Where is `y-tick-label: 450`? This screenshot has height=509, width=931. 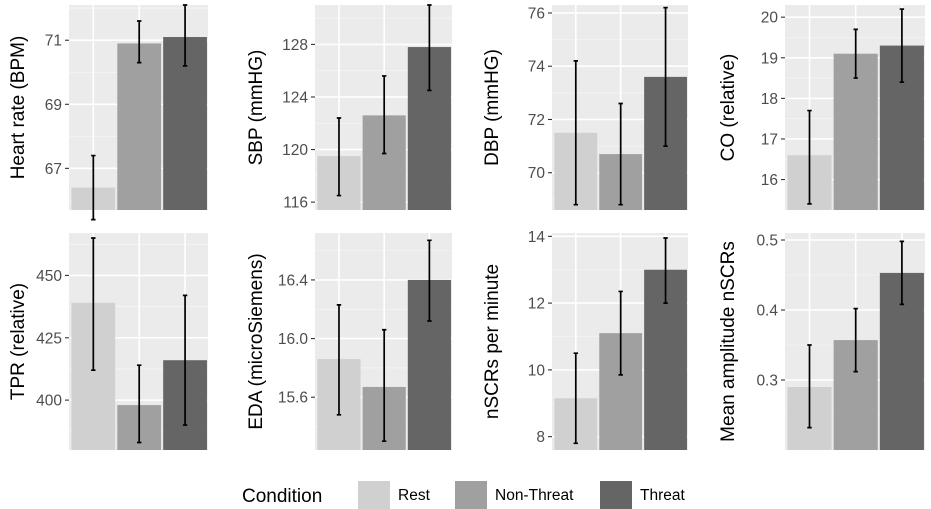 y-tick-label: 450 is located at coordinates (49, 276).